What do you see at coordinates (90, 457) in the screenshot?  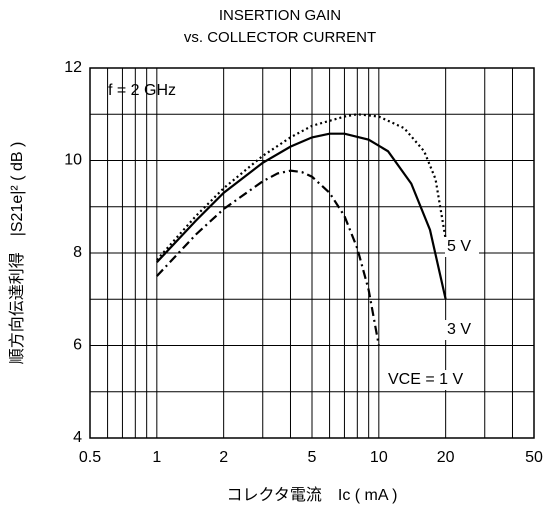 I see `x-tick-label: 0.5` at bounding box center [90, 457].